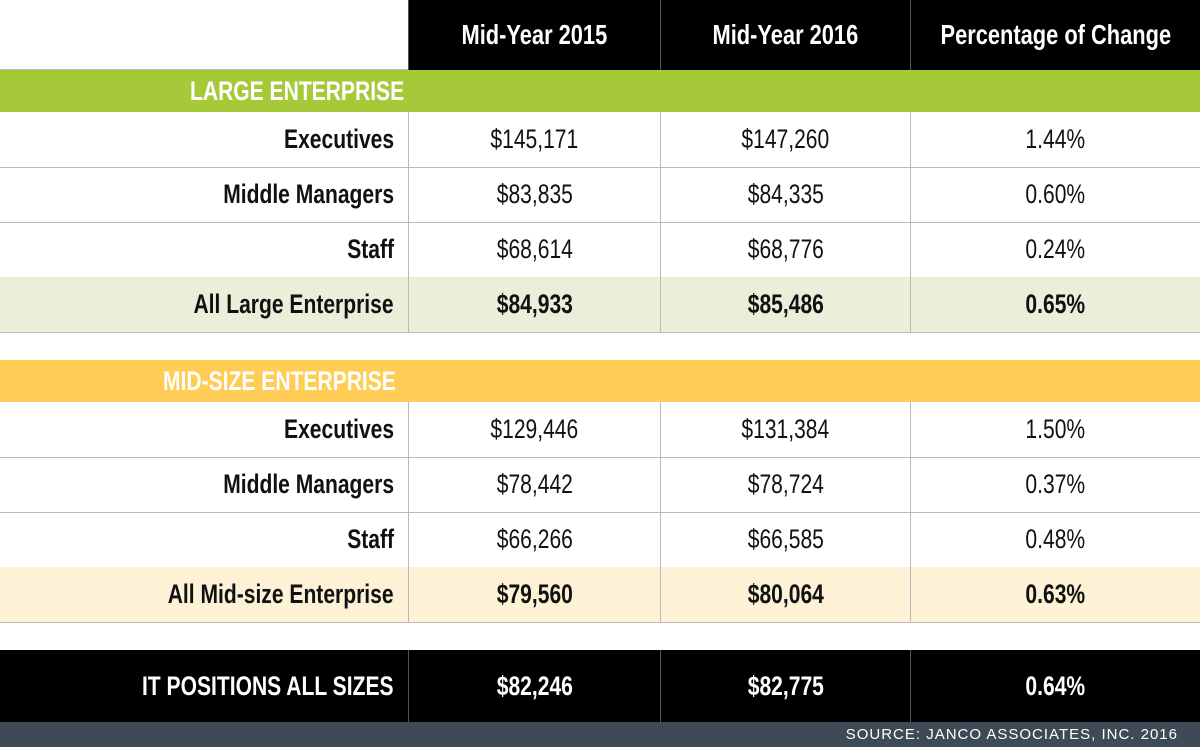 Image resolution: width=1200 pixels, height=747 pixels. What do you see at coordinates (293, 304) in the screenshot?
I see `row-label: All Large Enterprise` at bounding box center [293, 304].